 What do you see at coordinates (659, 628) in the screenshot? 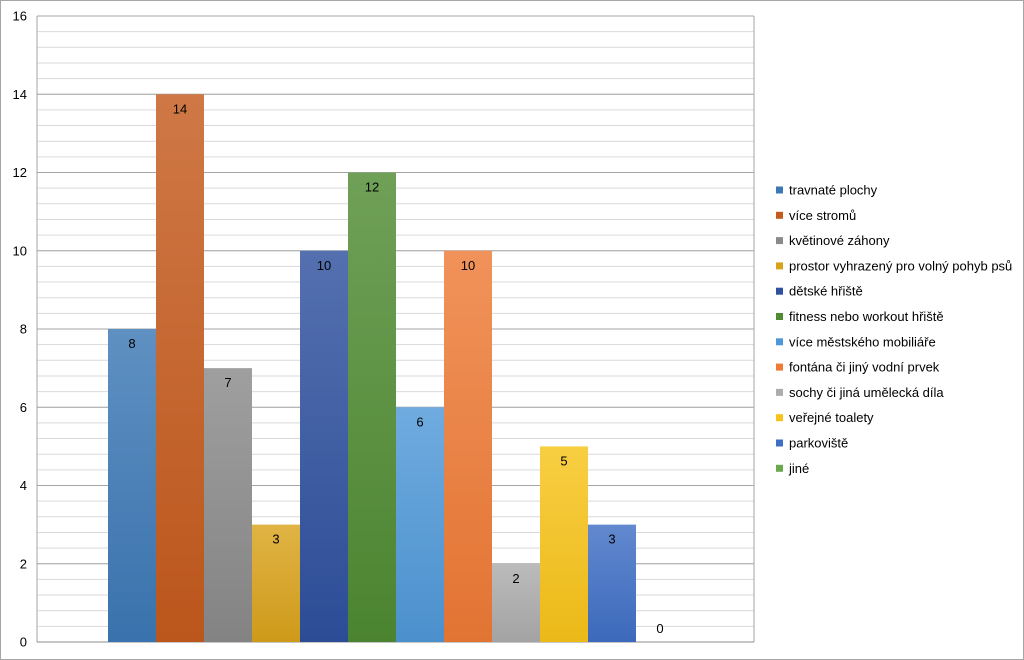
I see `data-label: 0` at bounding box center [659, 628].